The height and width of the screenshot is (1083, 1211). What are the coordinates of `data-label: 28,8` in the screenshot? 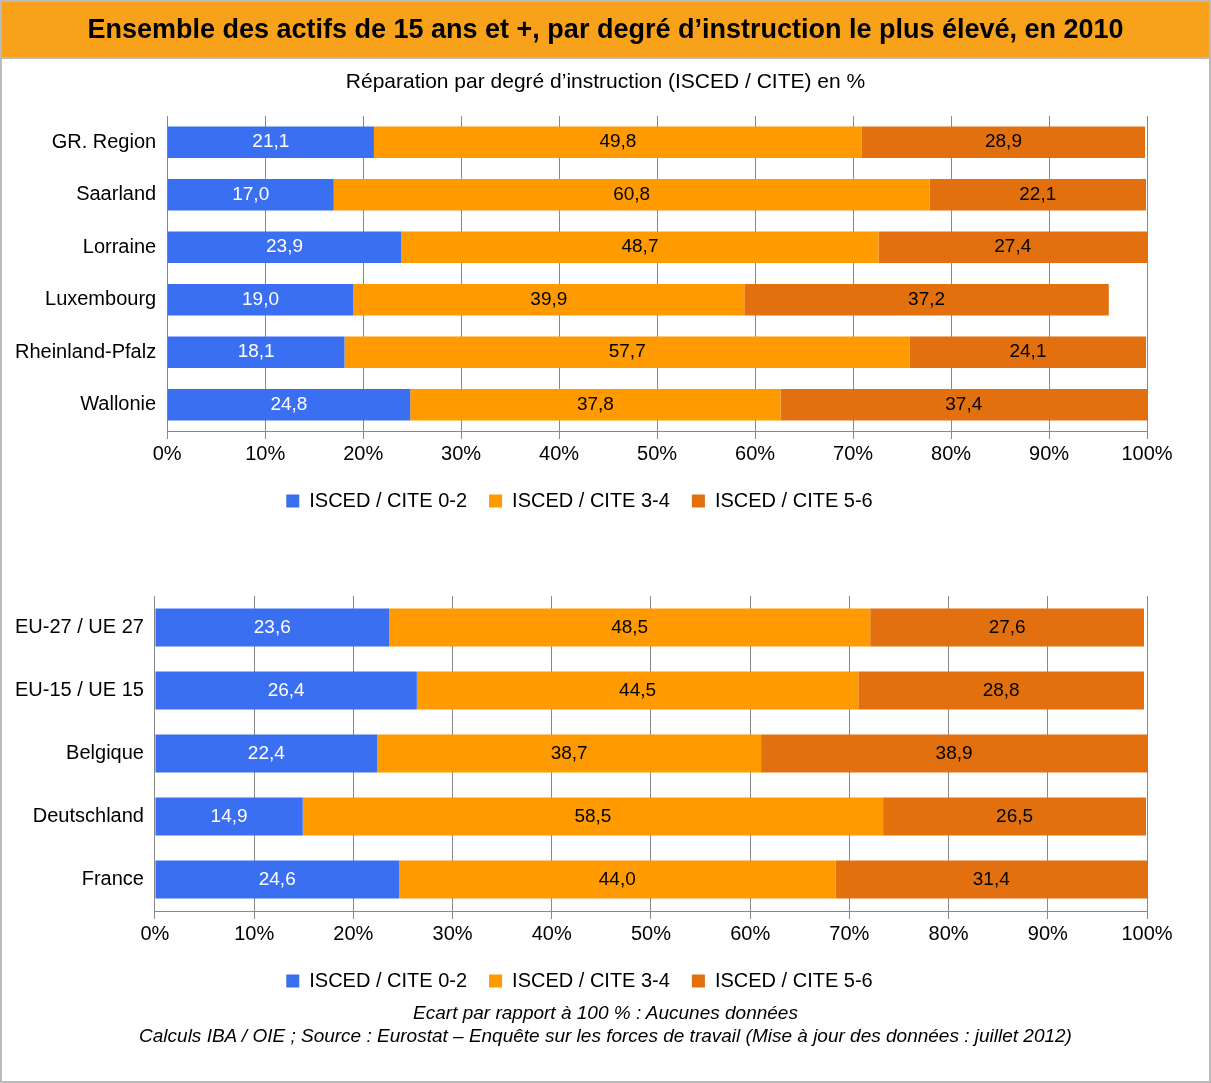 It's located at (1001, 689).